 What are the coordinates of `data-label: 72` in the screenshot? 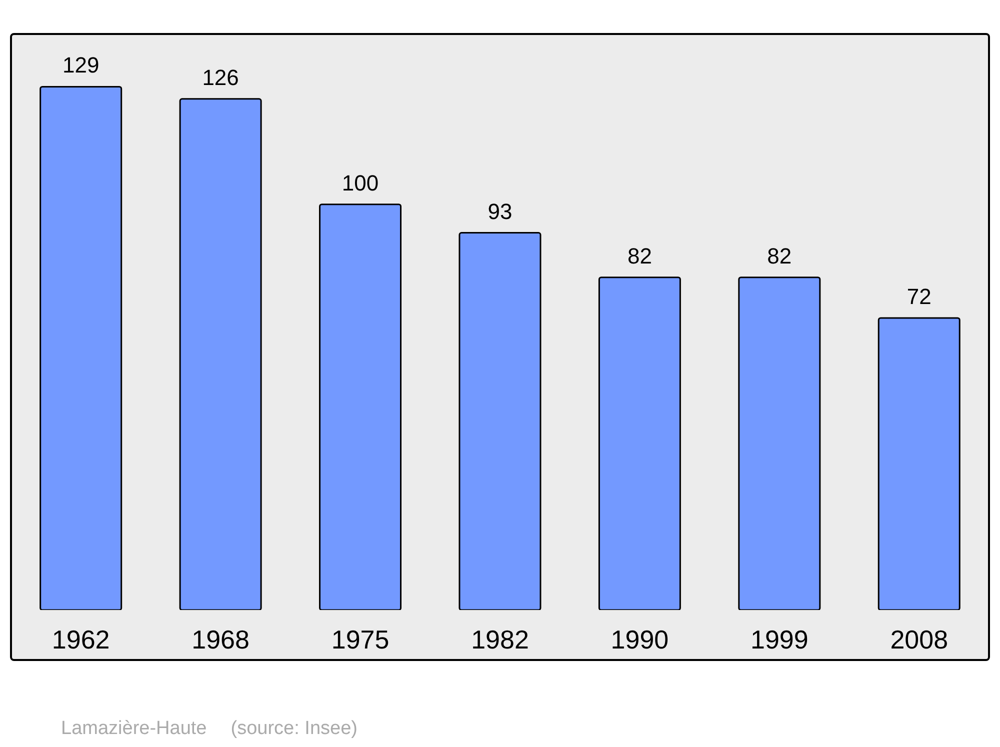 It's located at (919, 296).